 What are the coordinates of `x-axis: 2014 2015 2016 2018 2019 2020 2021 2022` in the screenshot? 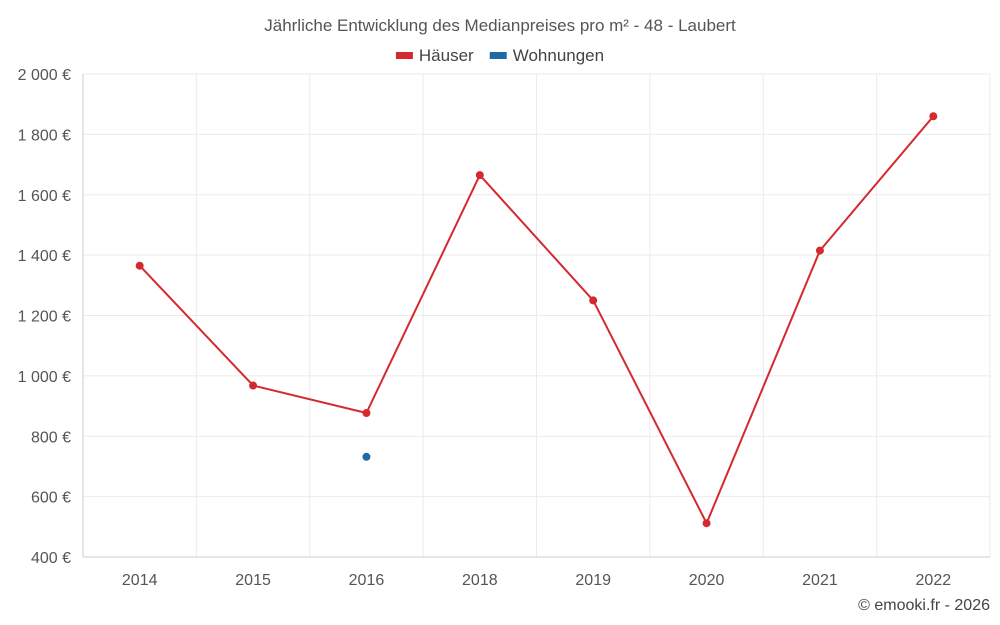 It's located at (536, 572).